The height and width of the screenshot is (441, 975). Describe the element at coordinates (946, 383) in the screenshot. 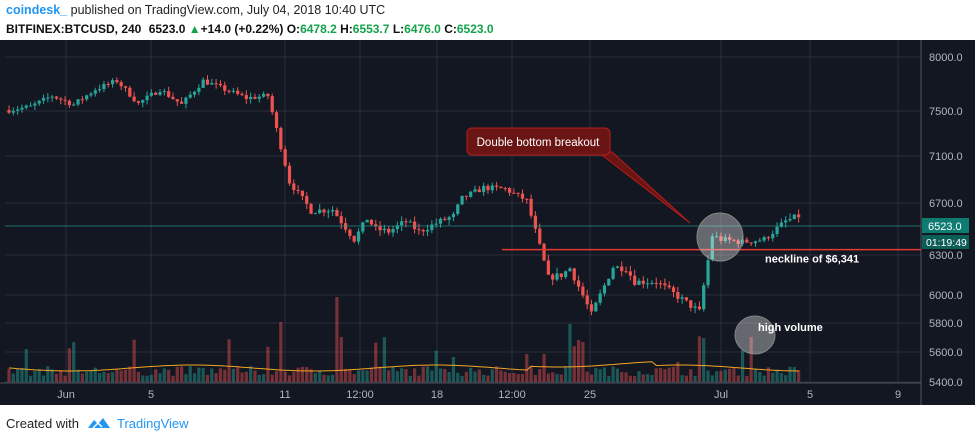

I see `y-tick-label: 5400.0` at that location.